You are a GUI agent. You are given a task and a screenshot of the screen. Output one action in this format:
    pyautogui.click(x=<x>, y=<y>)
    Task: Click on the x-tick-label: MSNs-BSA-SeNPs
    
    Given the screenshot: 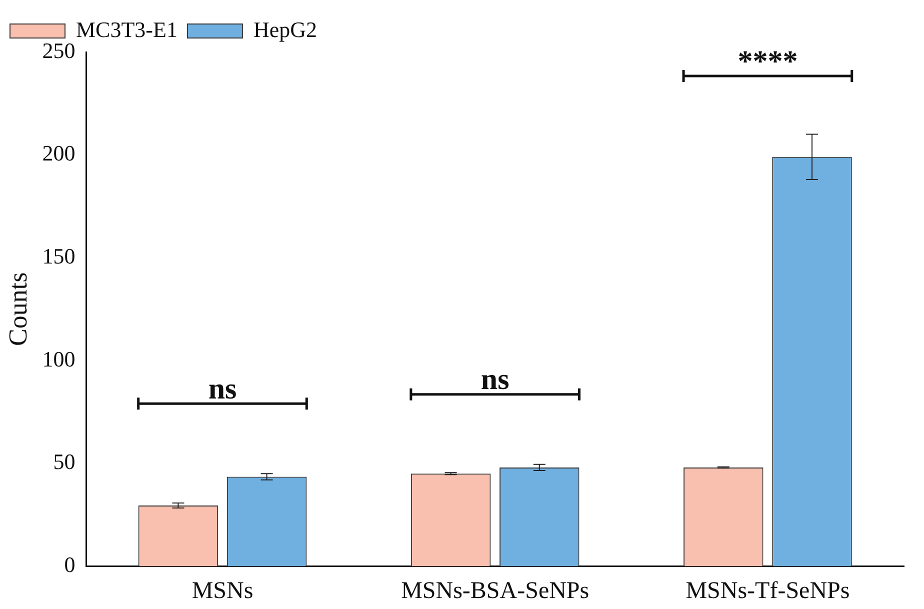 What is the action you would take?
    pyautogui.click(x=495, y=591)
    